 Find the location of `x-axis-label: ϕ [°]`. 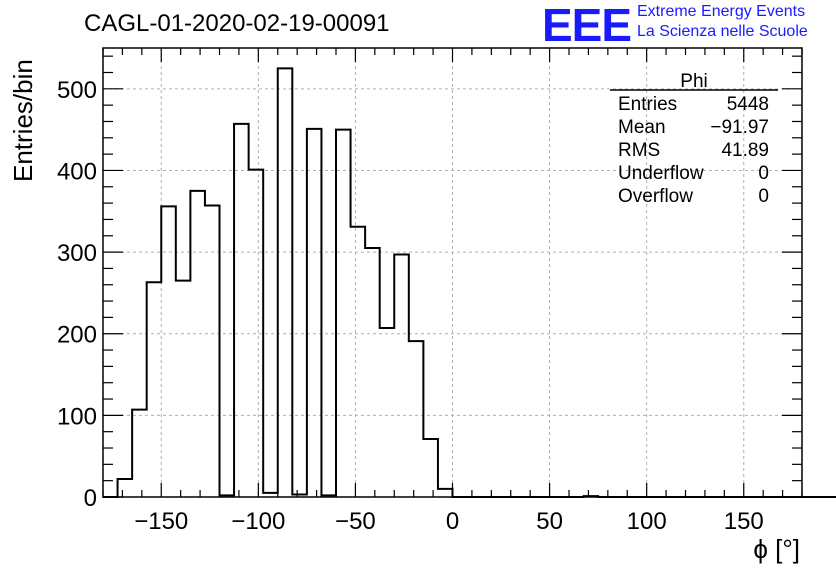

x-axis-label: ϕ [°] is located at coordinates (776, 549).